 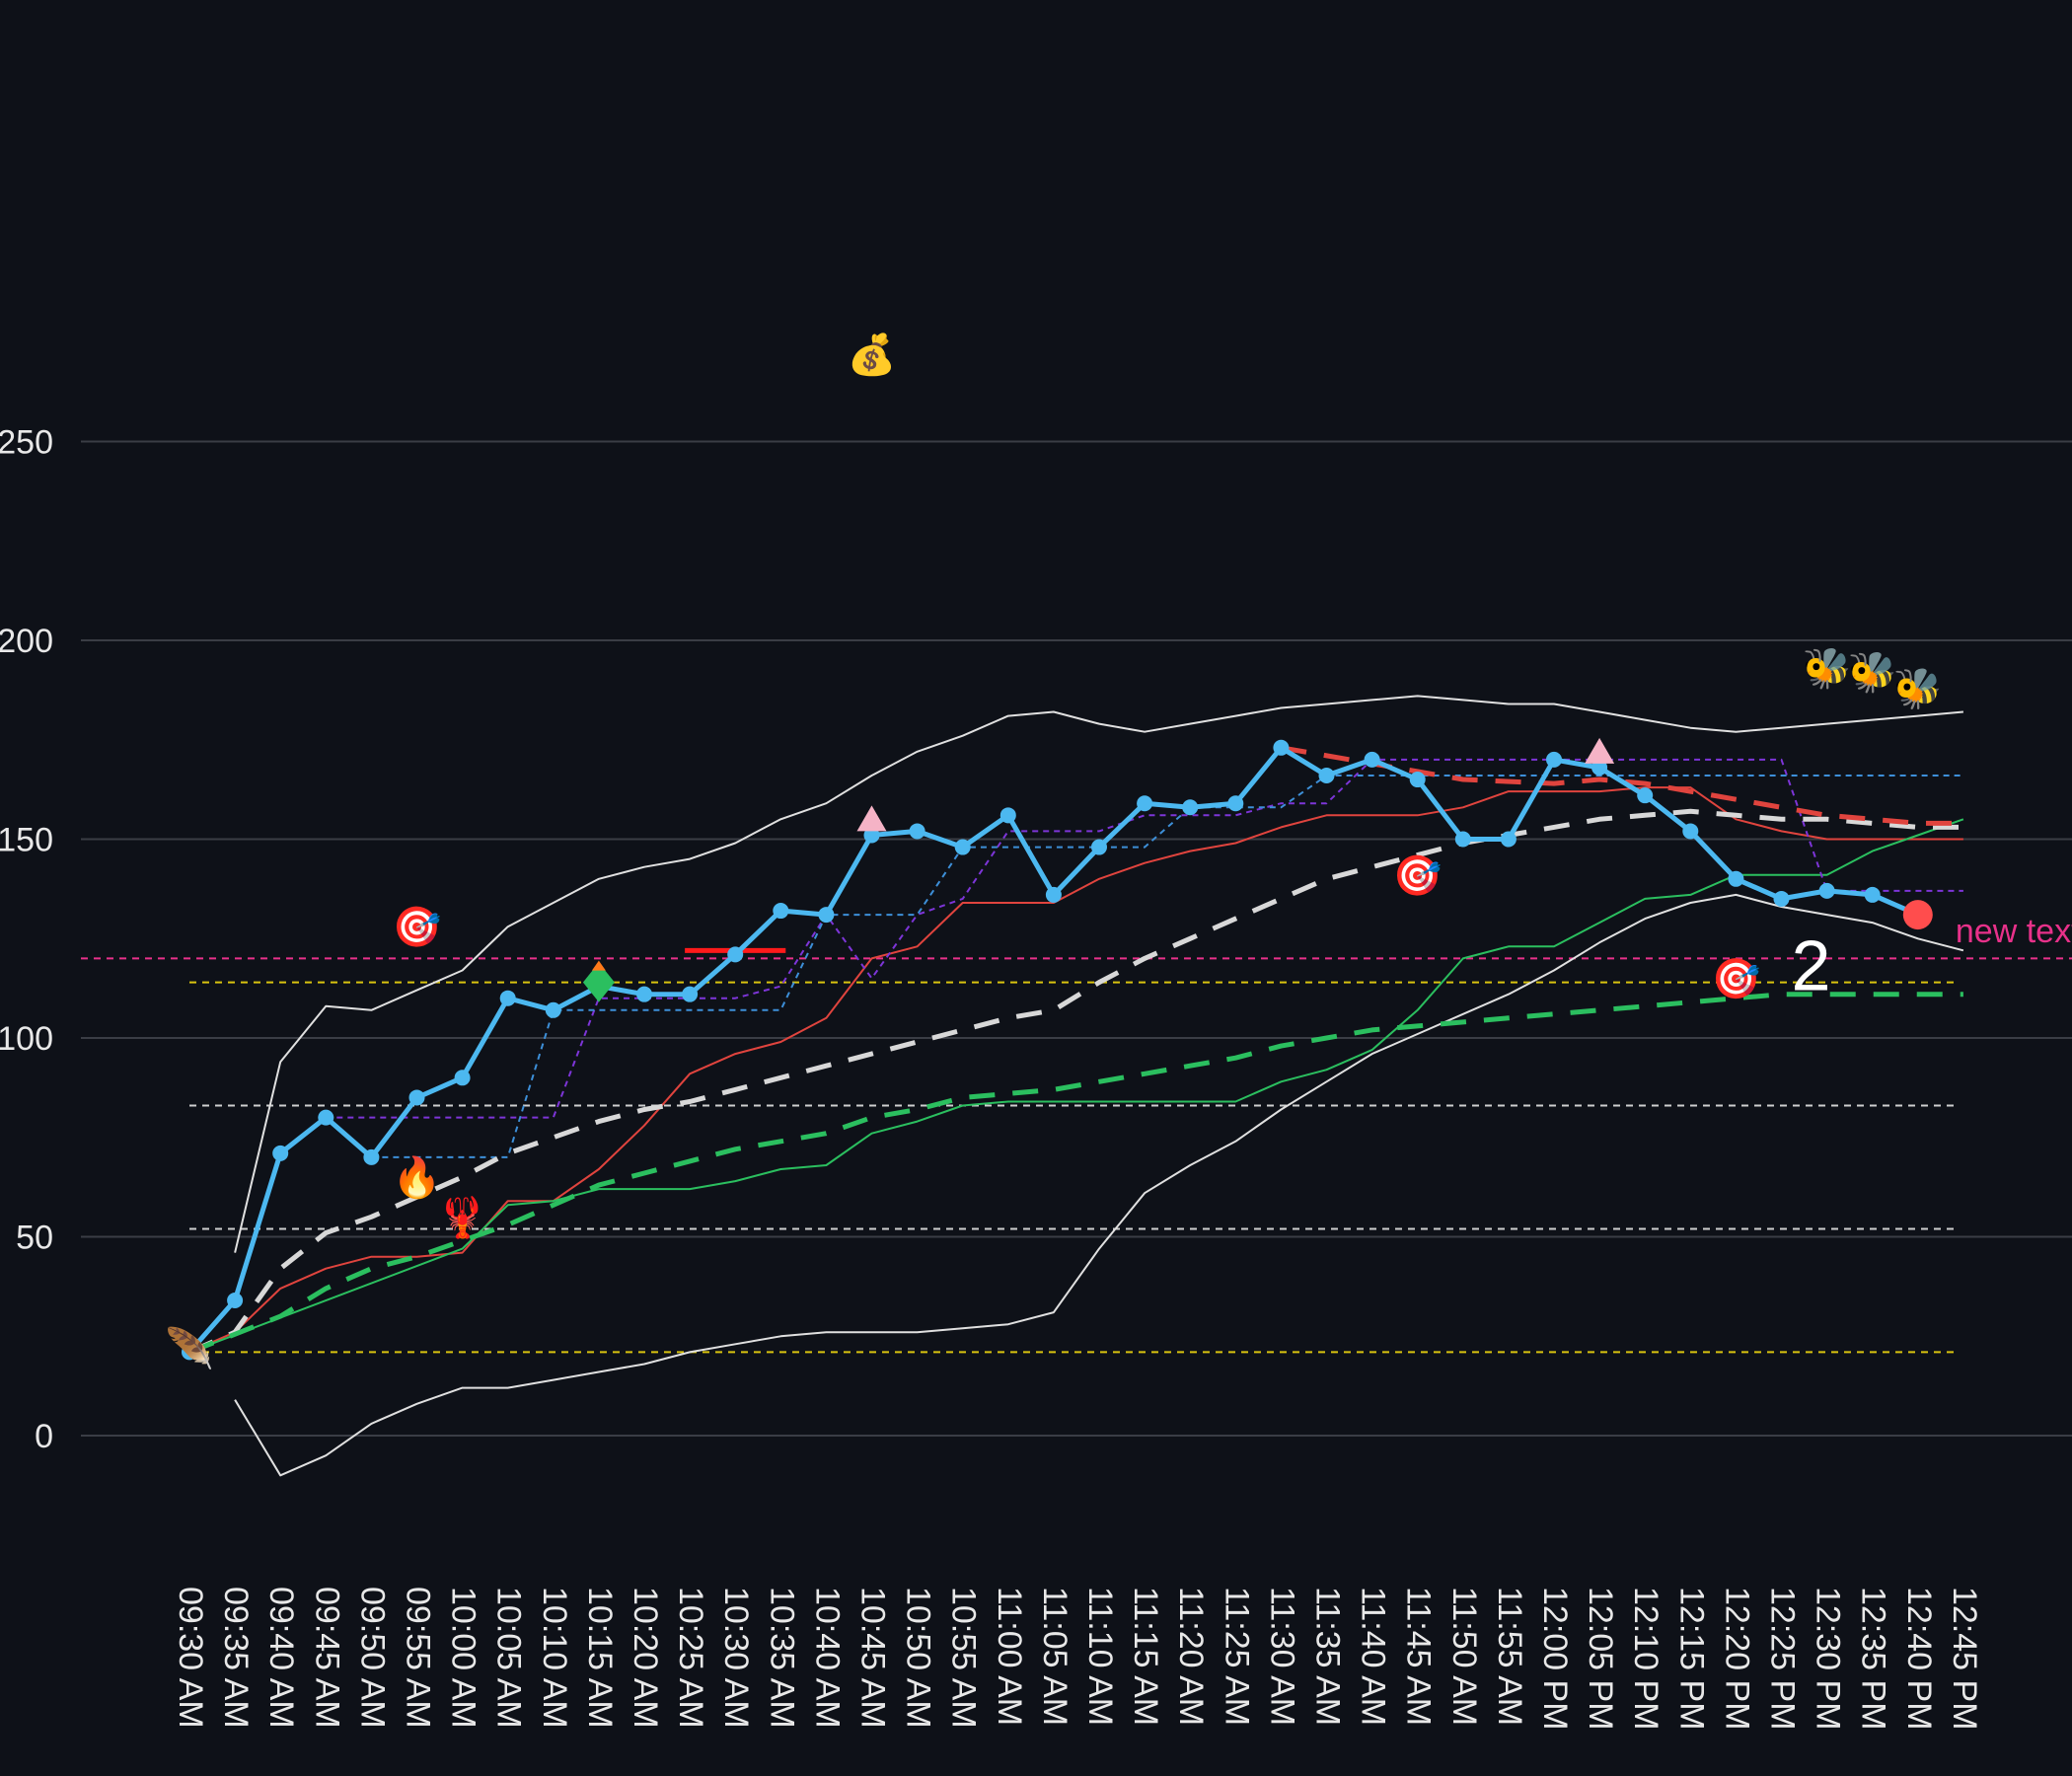 I want to click on x-tick-label: 10:25 AM, so click(x=691, y=1658).